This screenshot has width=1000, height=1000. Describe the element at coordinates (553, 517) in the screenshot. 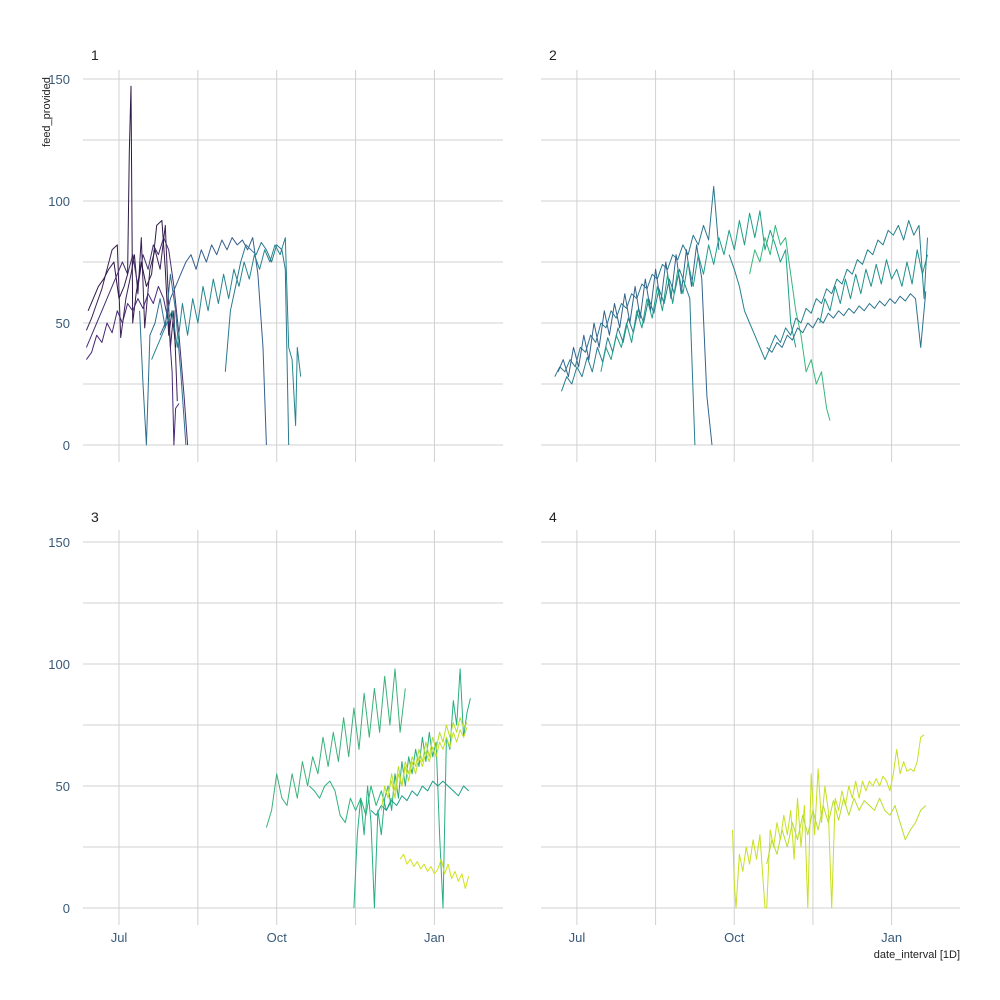

I see `panel-title: 4` at that location.